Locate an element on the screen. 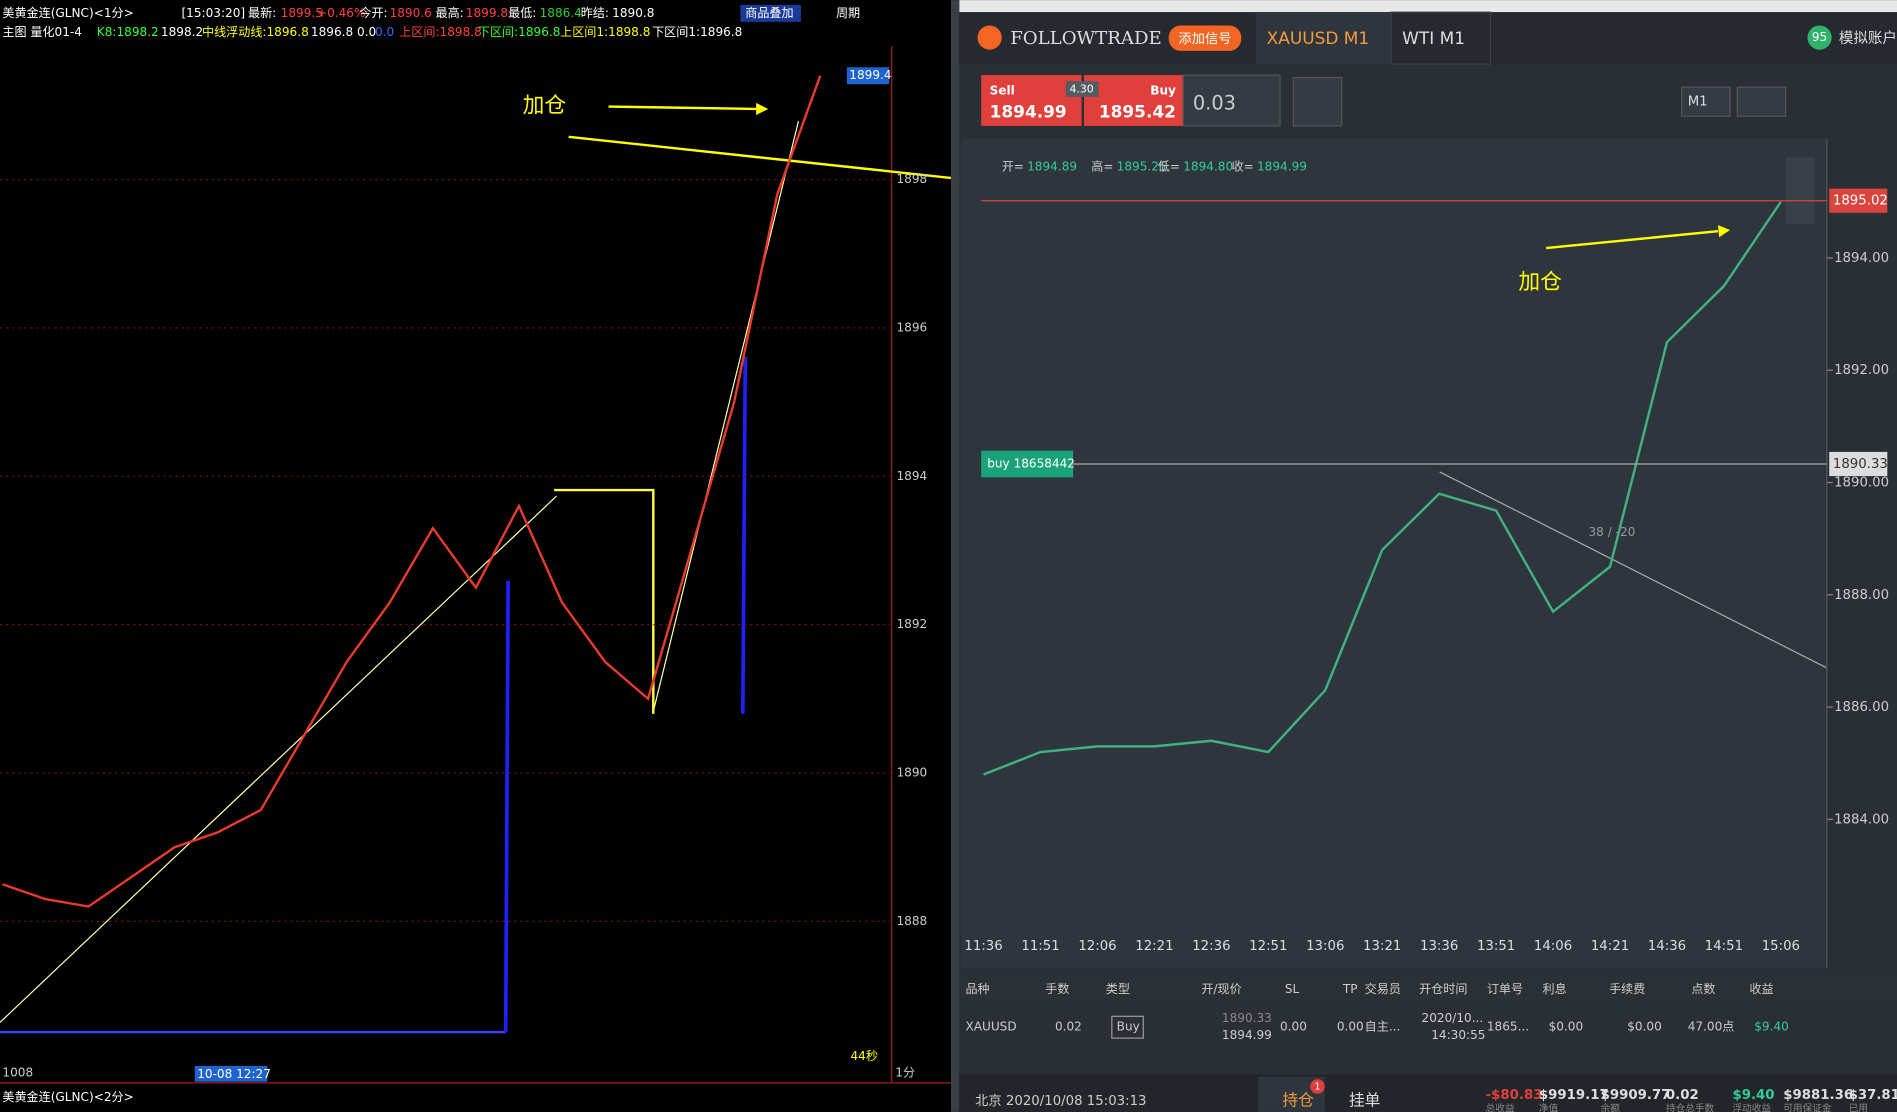  date-box is located at coordinates (231, 1073).